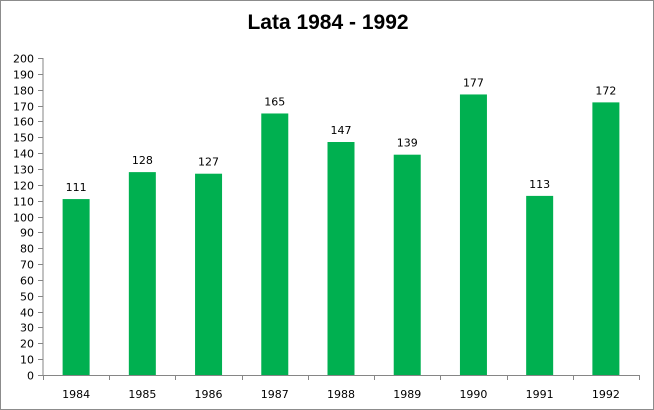  I want to click on y-tick-label: 180, so click(23, 91).